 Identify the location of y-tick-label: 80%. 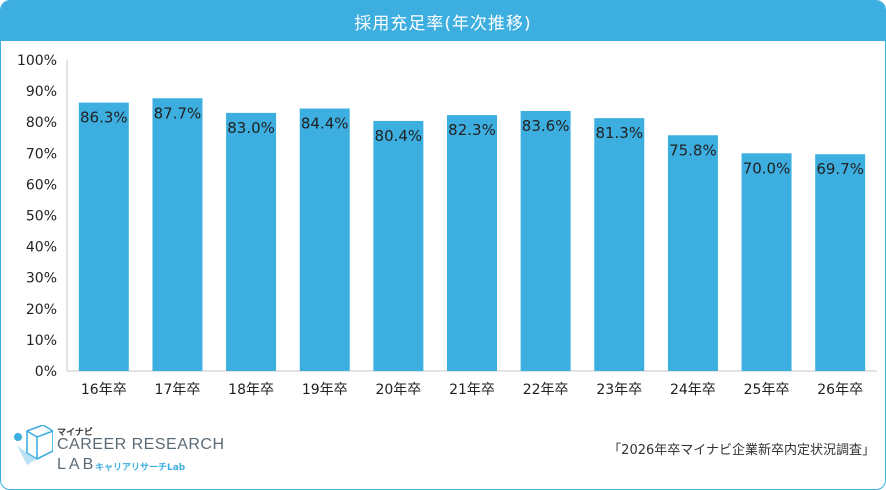
(41, 123).